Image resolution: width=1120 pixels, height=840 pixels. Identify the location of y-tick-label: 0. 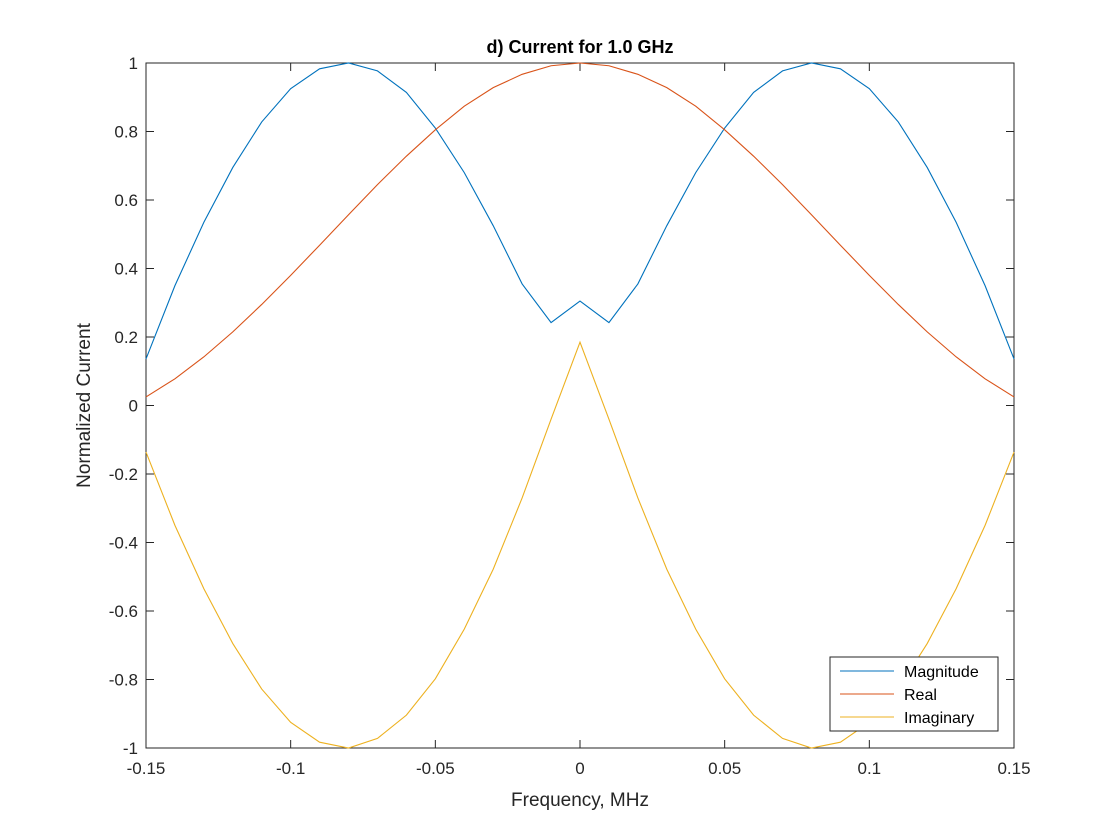
(133, 406).